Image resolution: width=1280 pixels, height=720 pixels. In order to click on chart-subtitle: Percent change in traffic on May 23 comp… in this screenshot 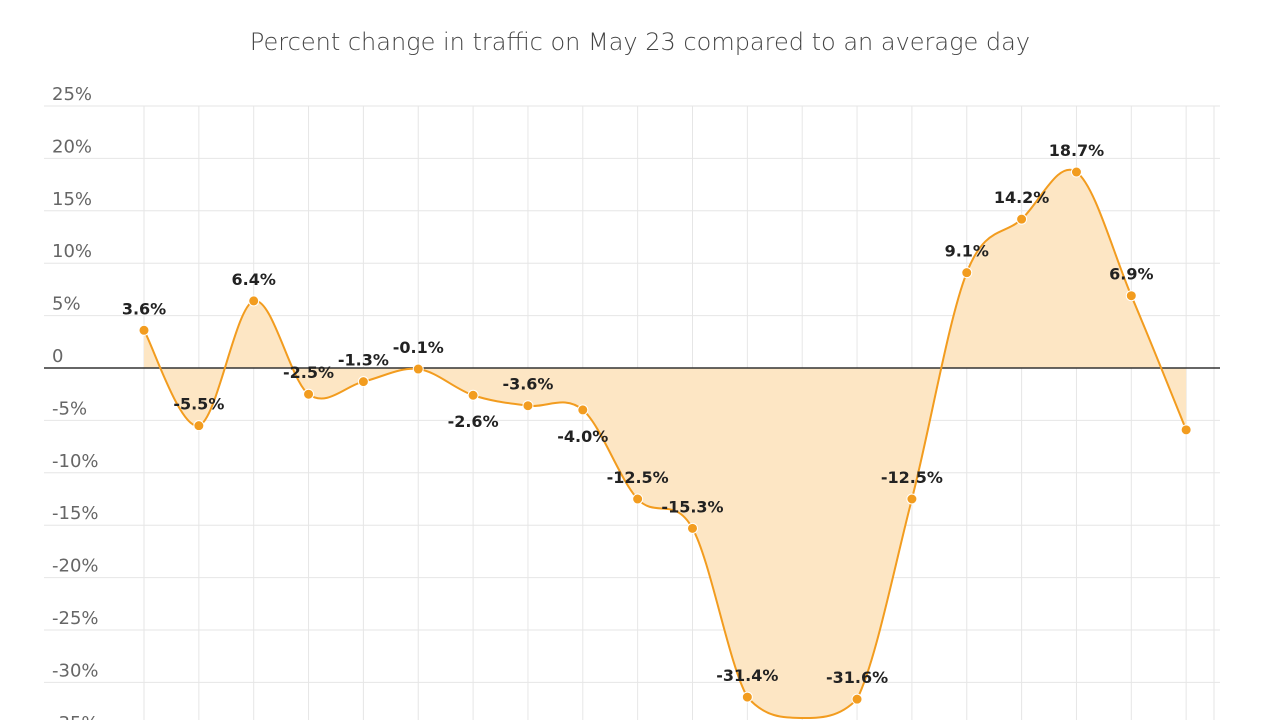, I will do `click(640, 42)`.